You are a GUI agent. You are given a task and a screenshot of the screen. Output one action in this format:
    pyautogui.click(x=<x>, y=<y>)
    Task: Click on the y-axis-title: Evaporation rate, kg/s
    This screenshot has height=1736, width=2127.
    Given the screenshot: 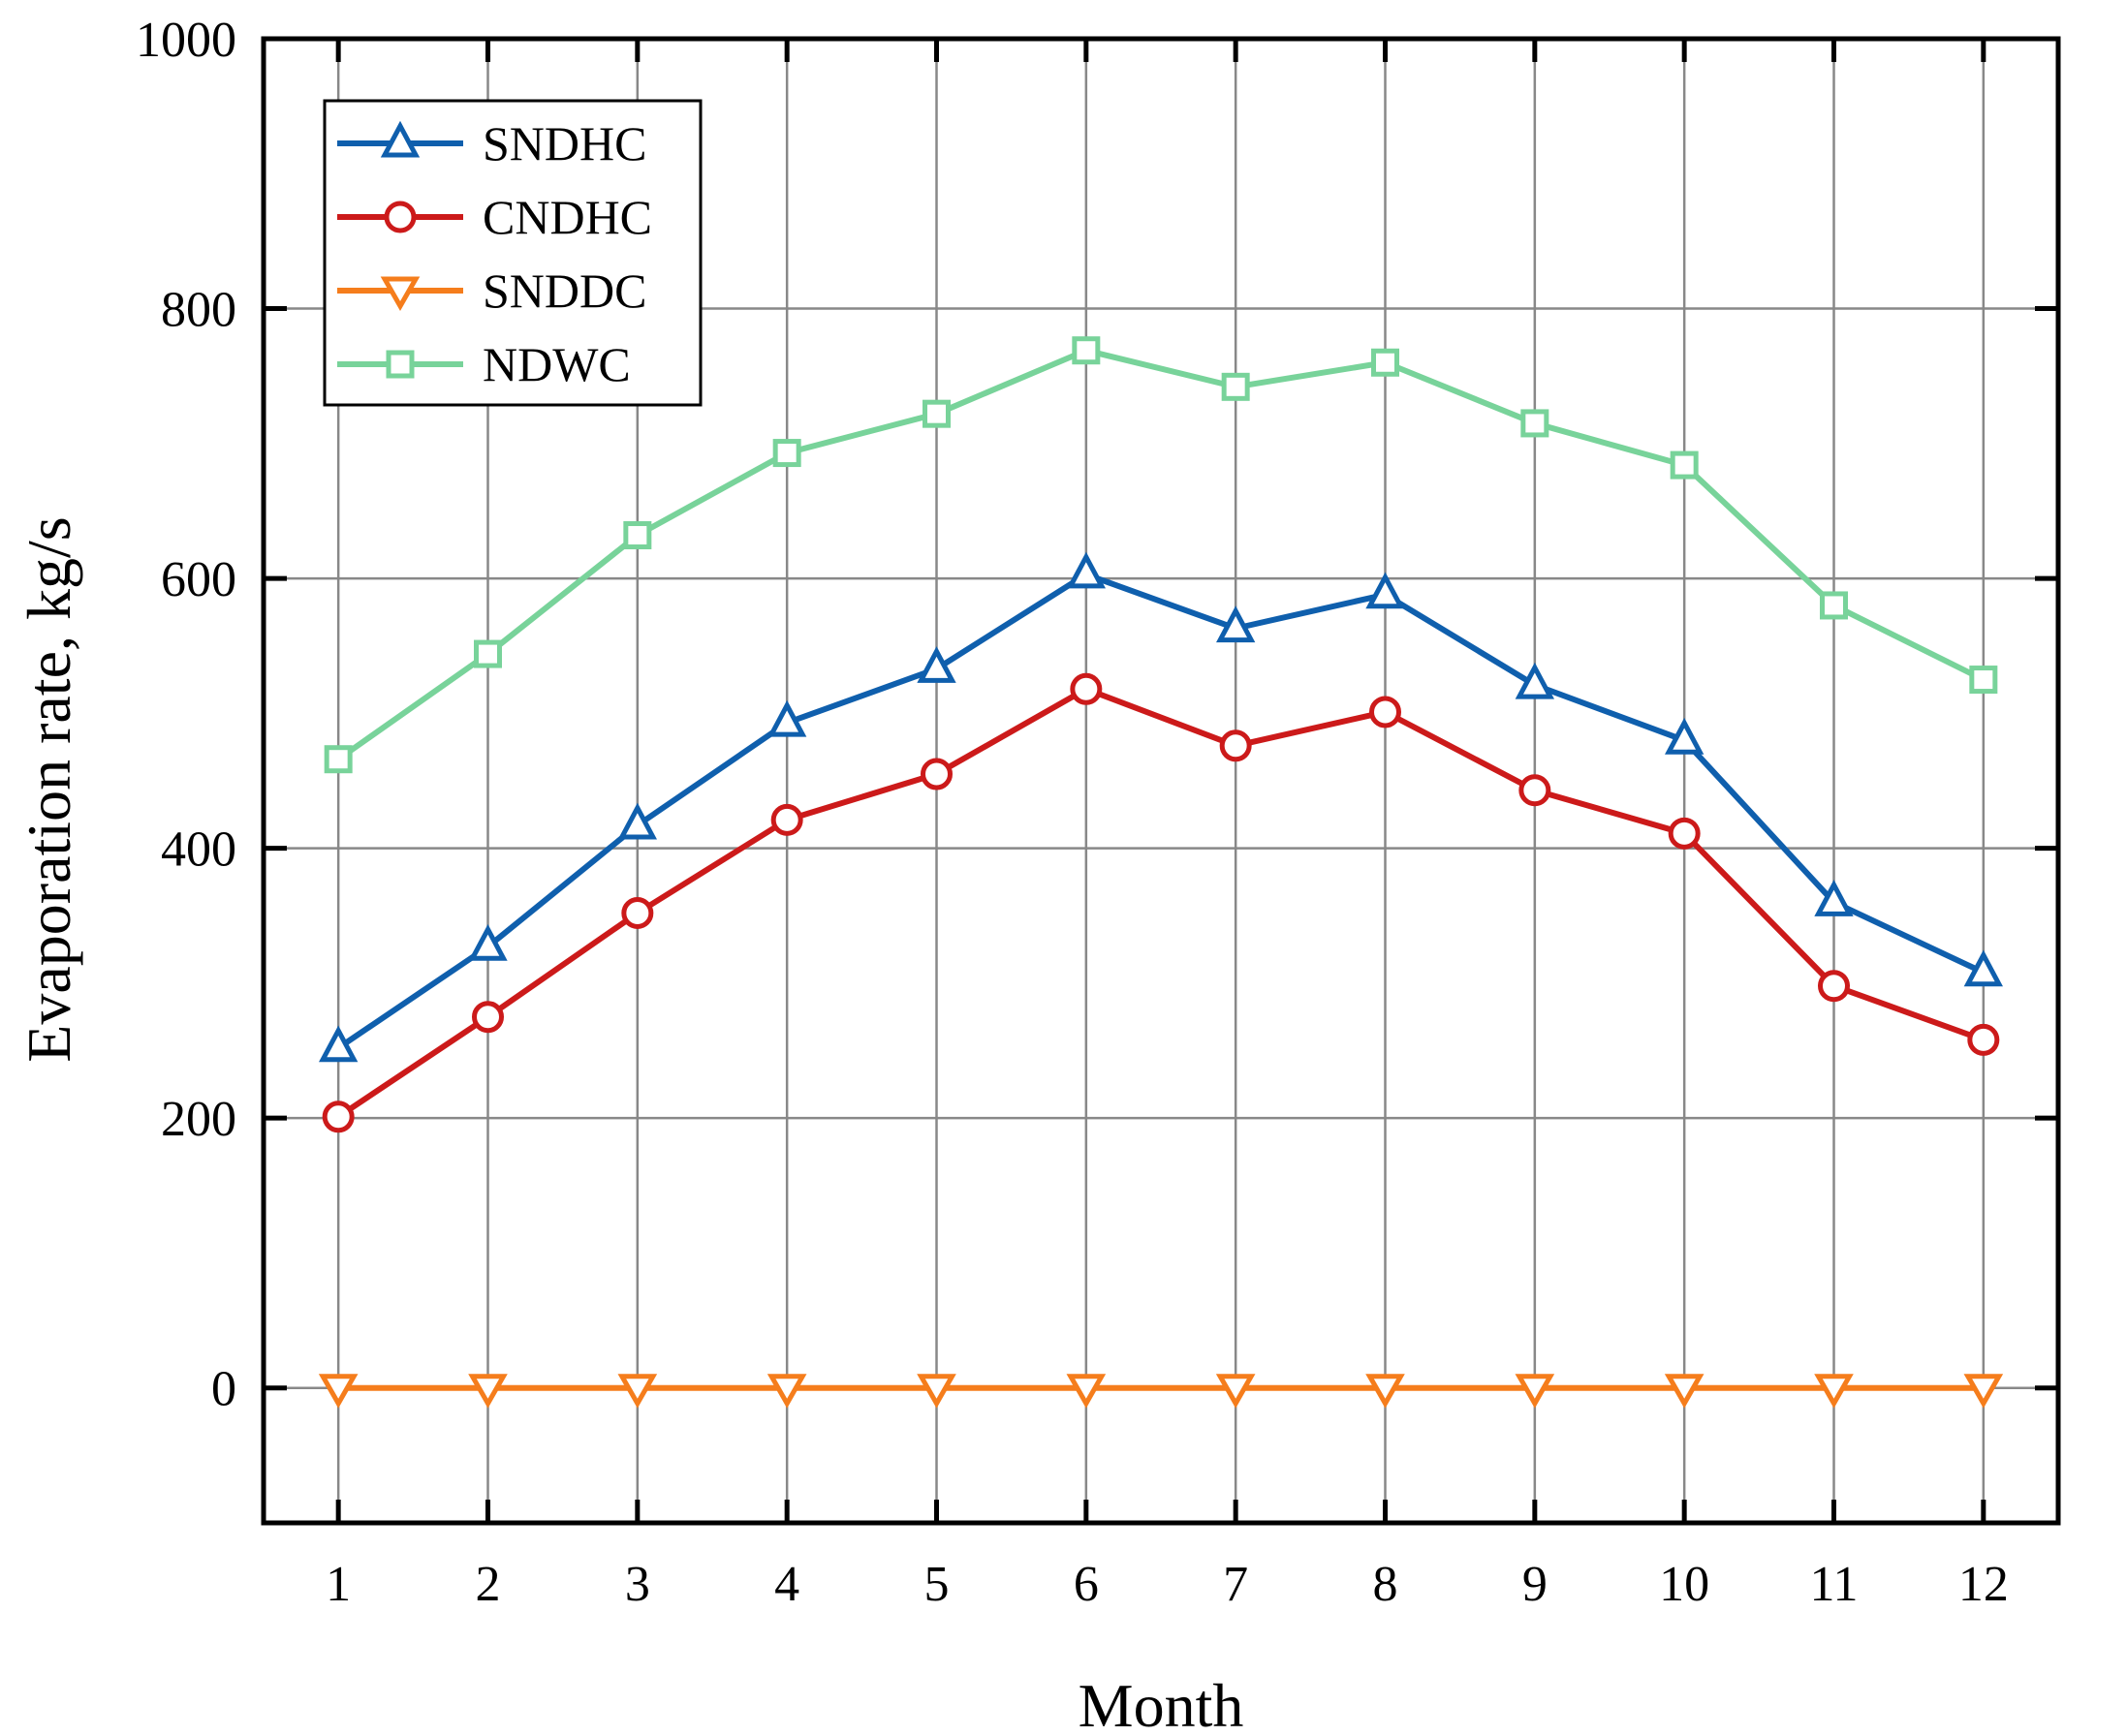 What is the action you would take?
    pyautogui.click(x=49, y=789)
    